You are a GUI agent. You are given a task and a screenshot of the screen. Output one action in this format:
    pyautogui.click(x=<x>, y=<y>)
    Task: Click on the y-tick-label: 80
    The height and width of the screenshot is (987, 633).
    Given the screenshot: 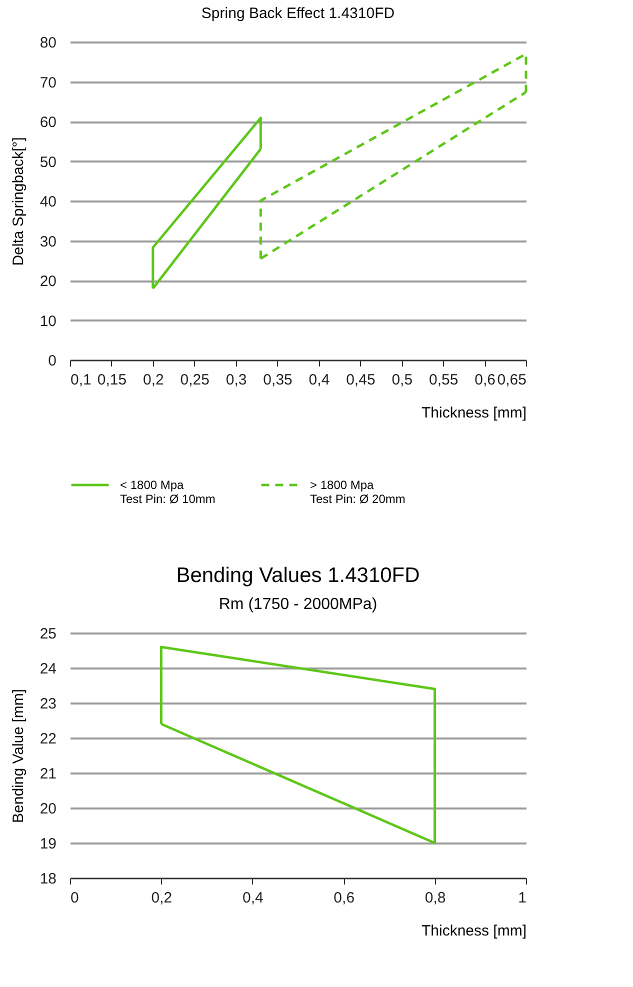 What is the action you would take?
    pyautogui.click(x=48, y=43)
    